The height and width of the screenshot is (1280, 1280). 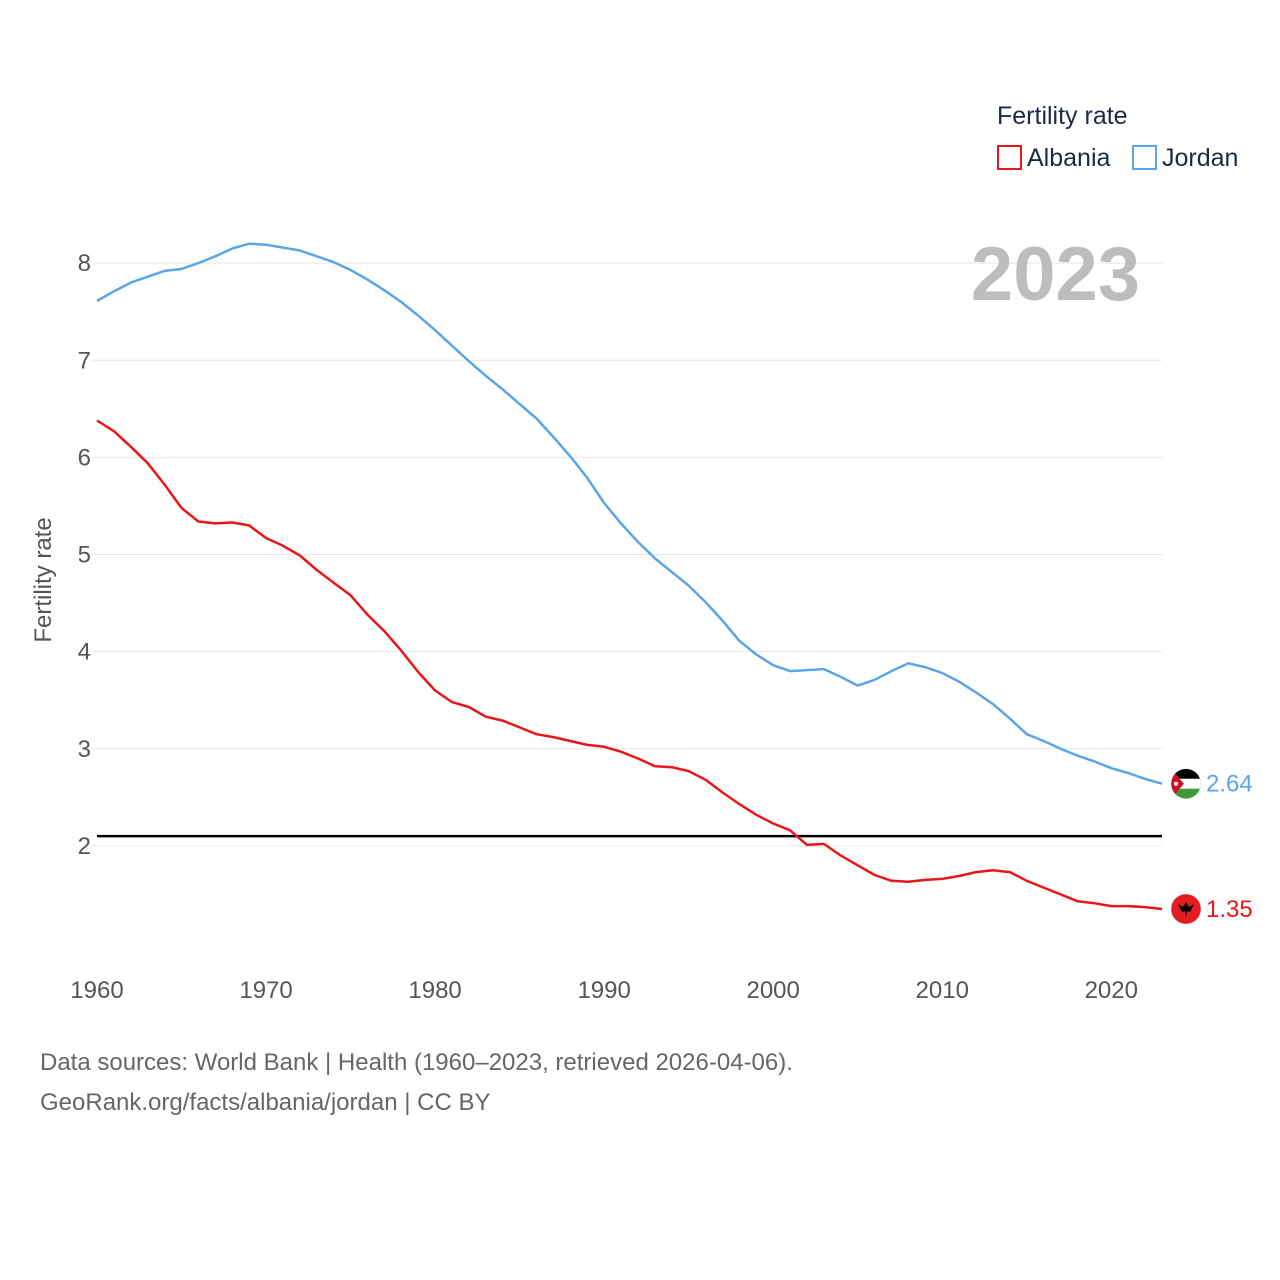 What do you see at coordinates (84, 749) in the screenshot?
I see `y-tick-label: 3` at bounding box center [84, 749].